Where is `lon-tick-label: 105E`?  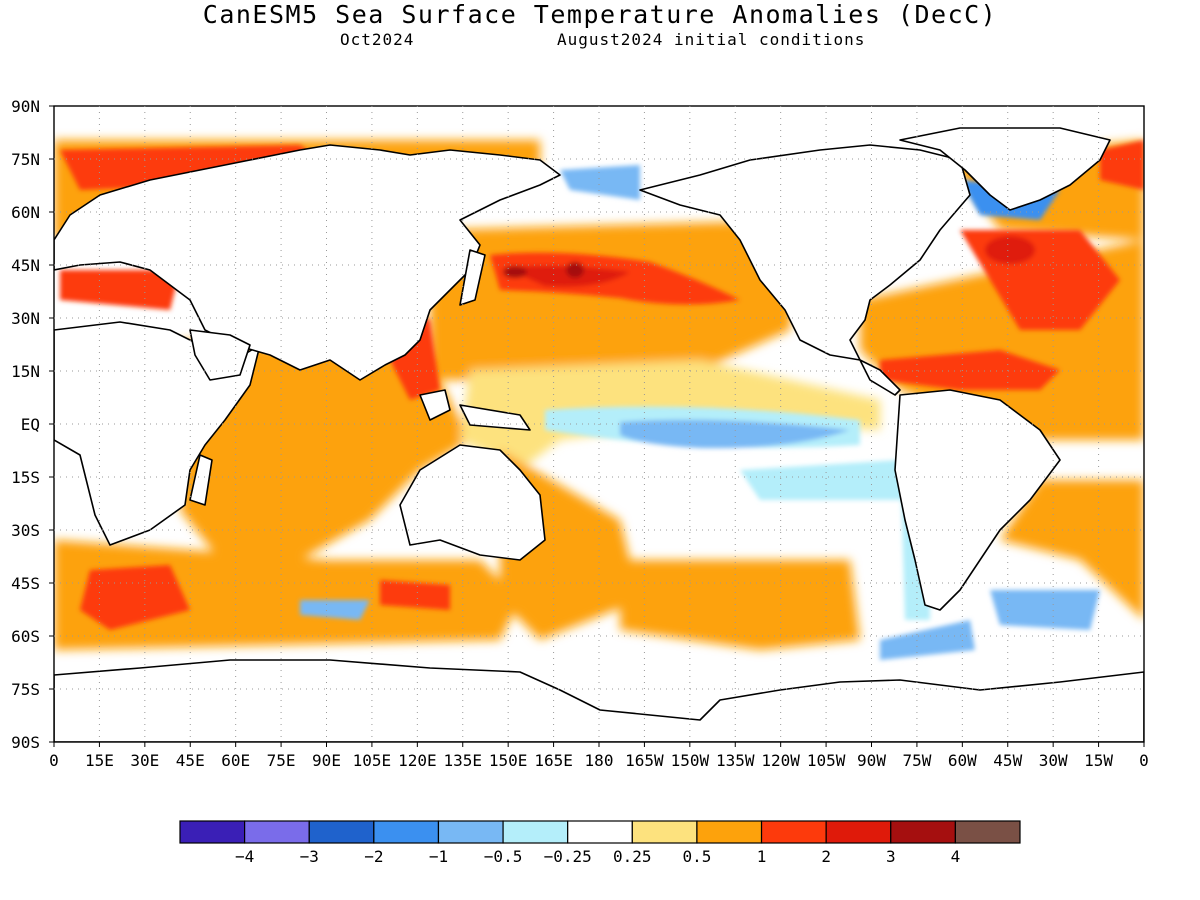 lon-tick-label: 105E is located at coordinates (372, 760).